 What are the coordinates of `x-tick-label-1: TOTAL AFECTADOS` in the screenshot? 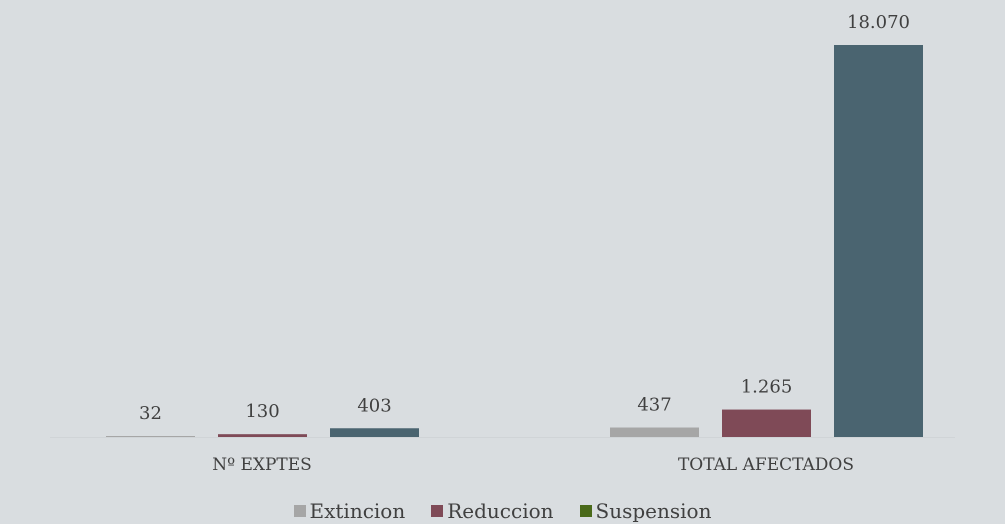 It's located at (766, 465).